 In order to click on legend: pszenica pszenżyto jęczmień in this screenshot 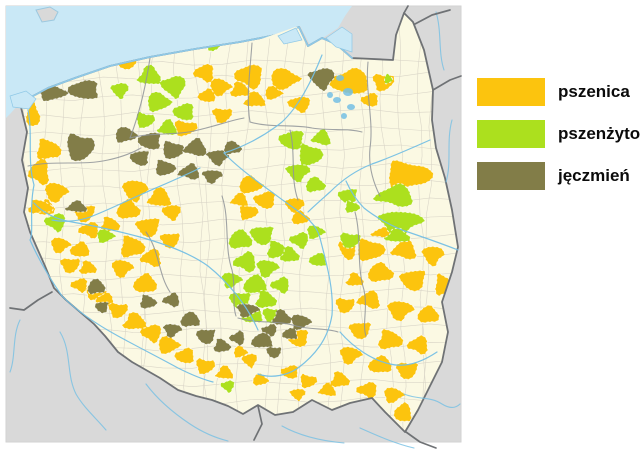, I will do `click(558, 141)`.